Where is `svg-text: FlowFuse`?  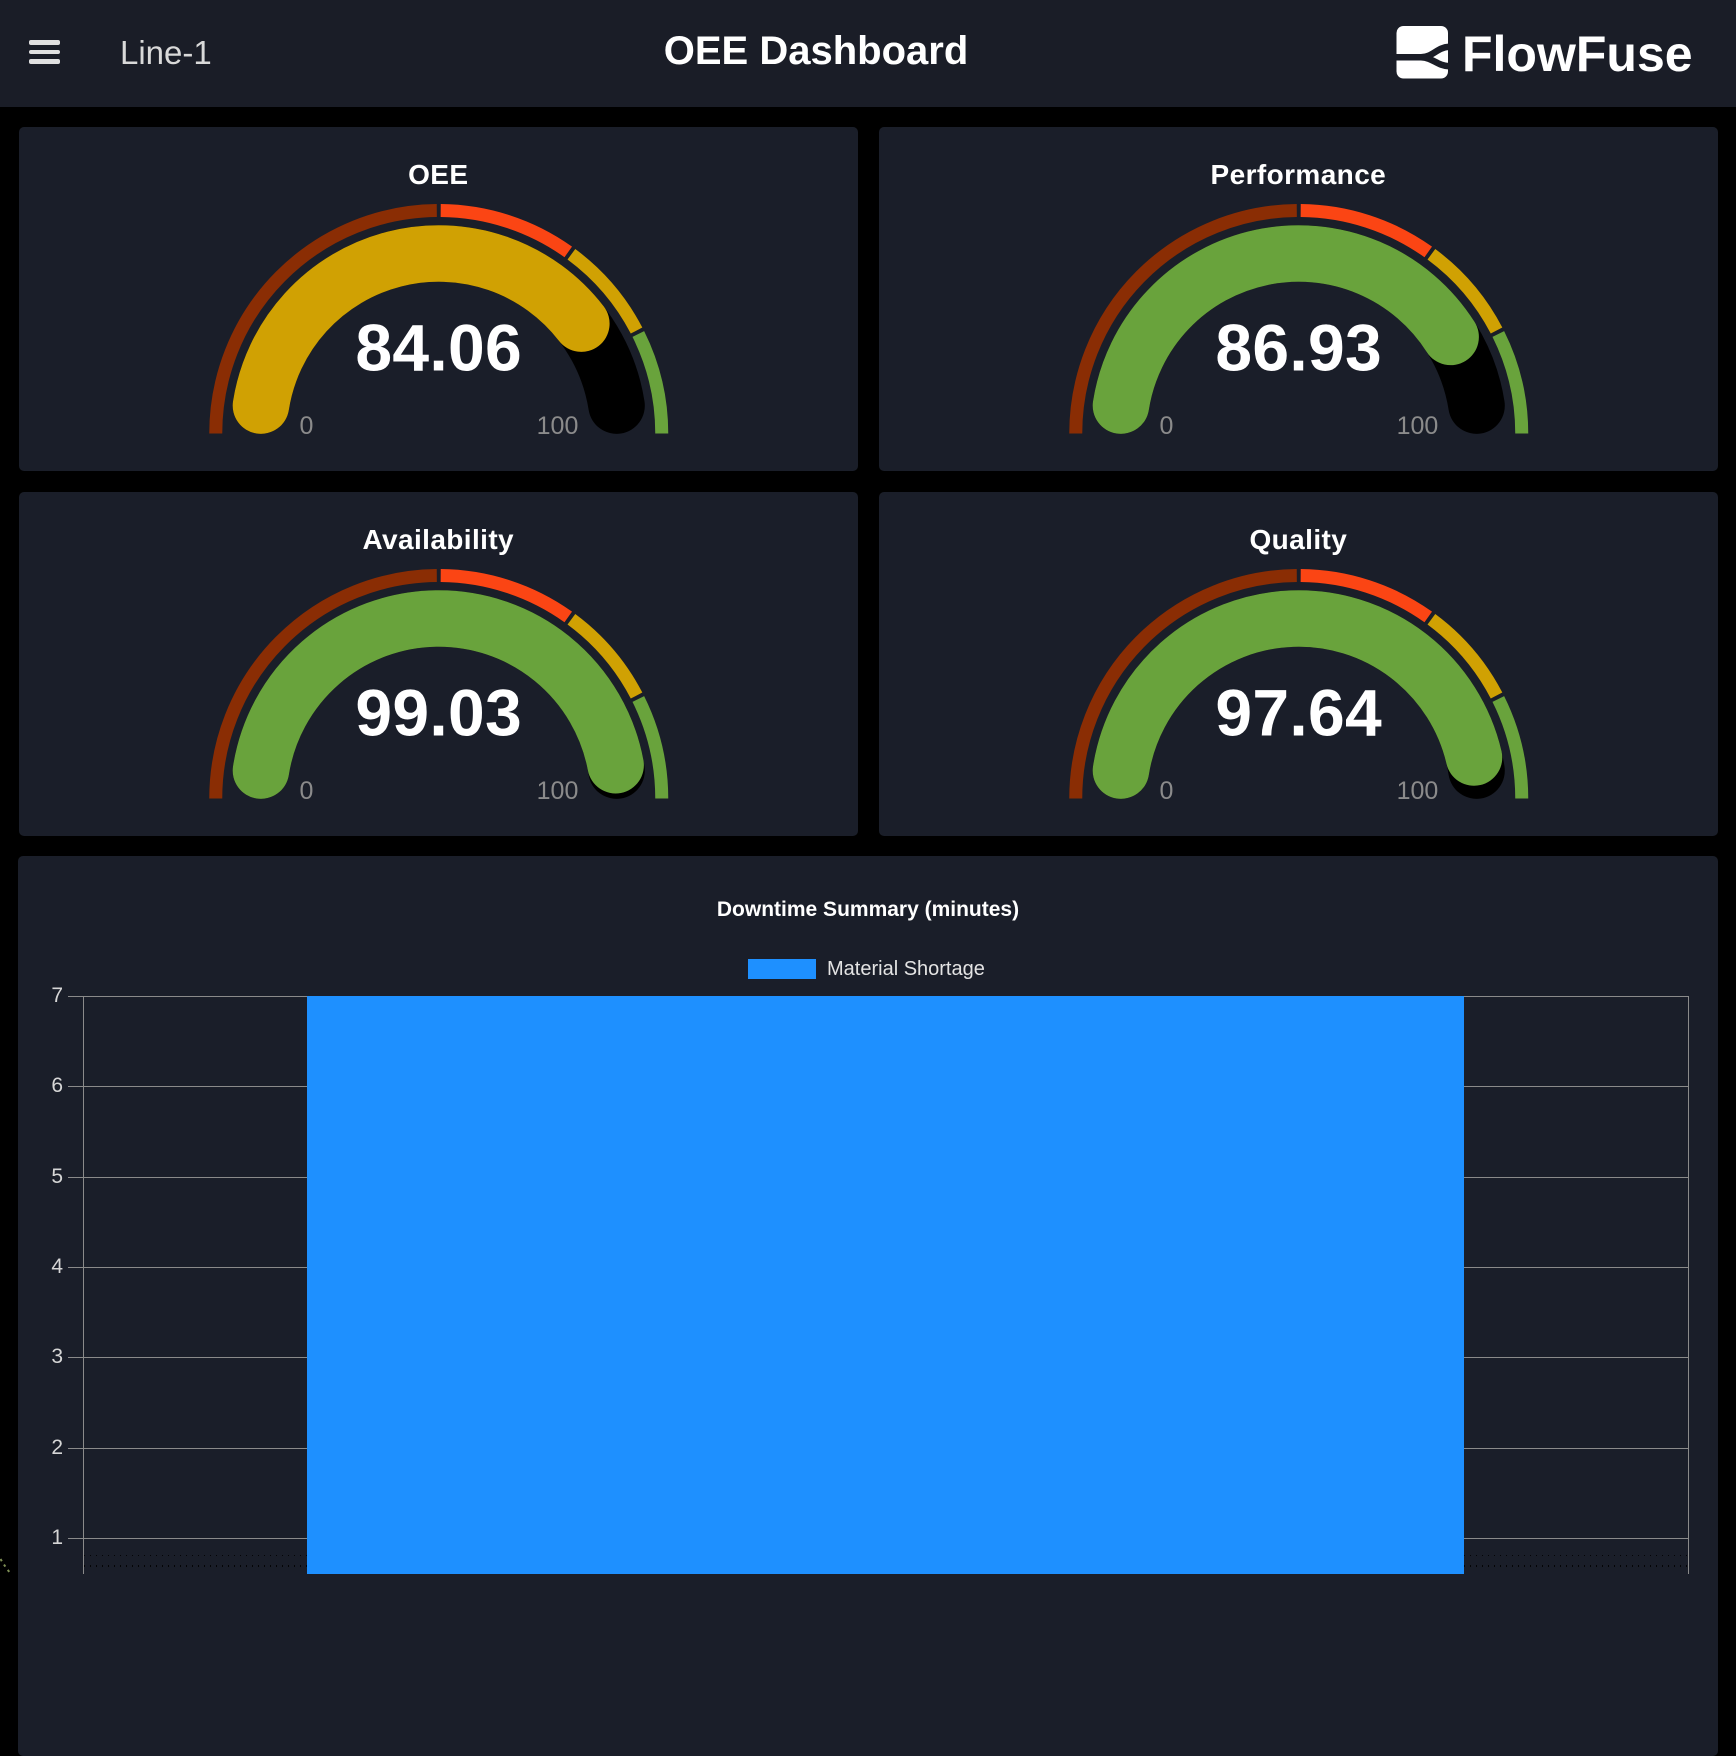
svg-text: FlowFuse is located at coordinates (1577, 54).